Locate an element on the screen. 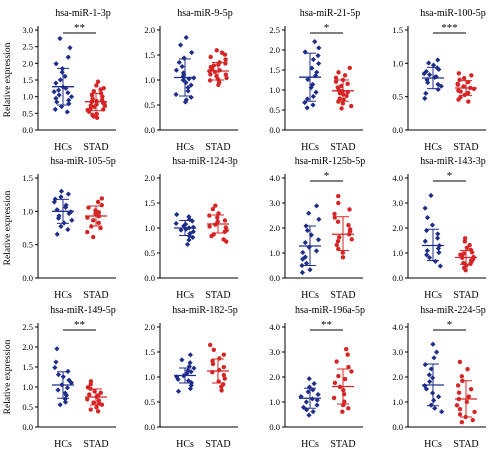  panel-title: hsa-miR-124-3p is located at coordinates (205, 161).